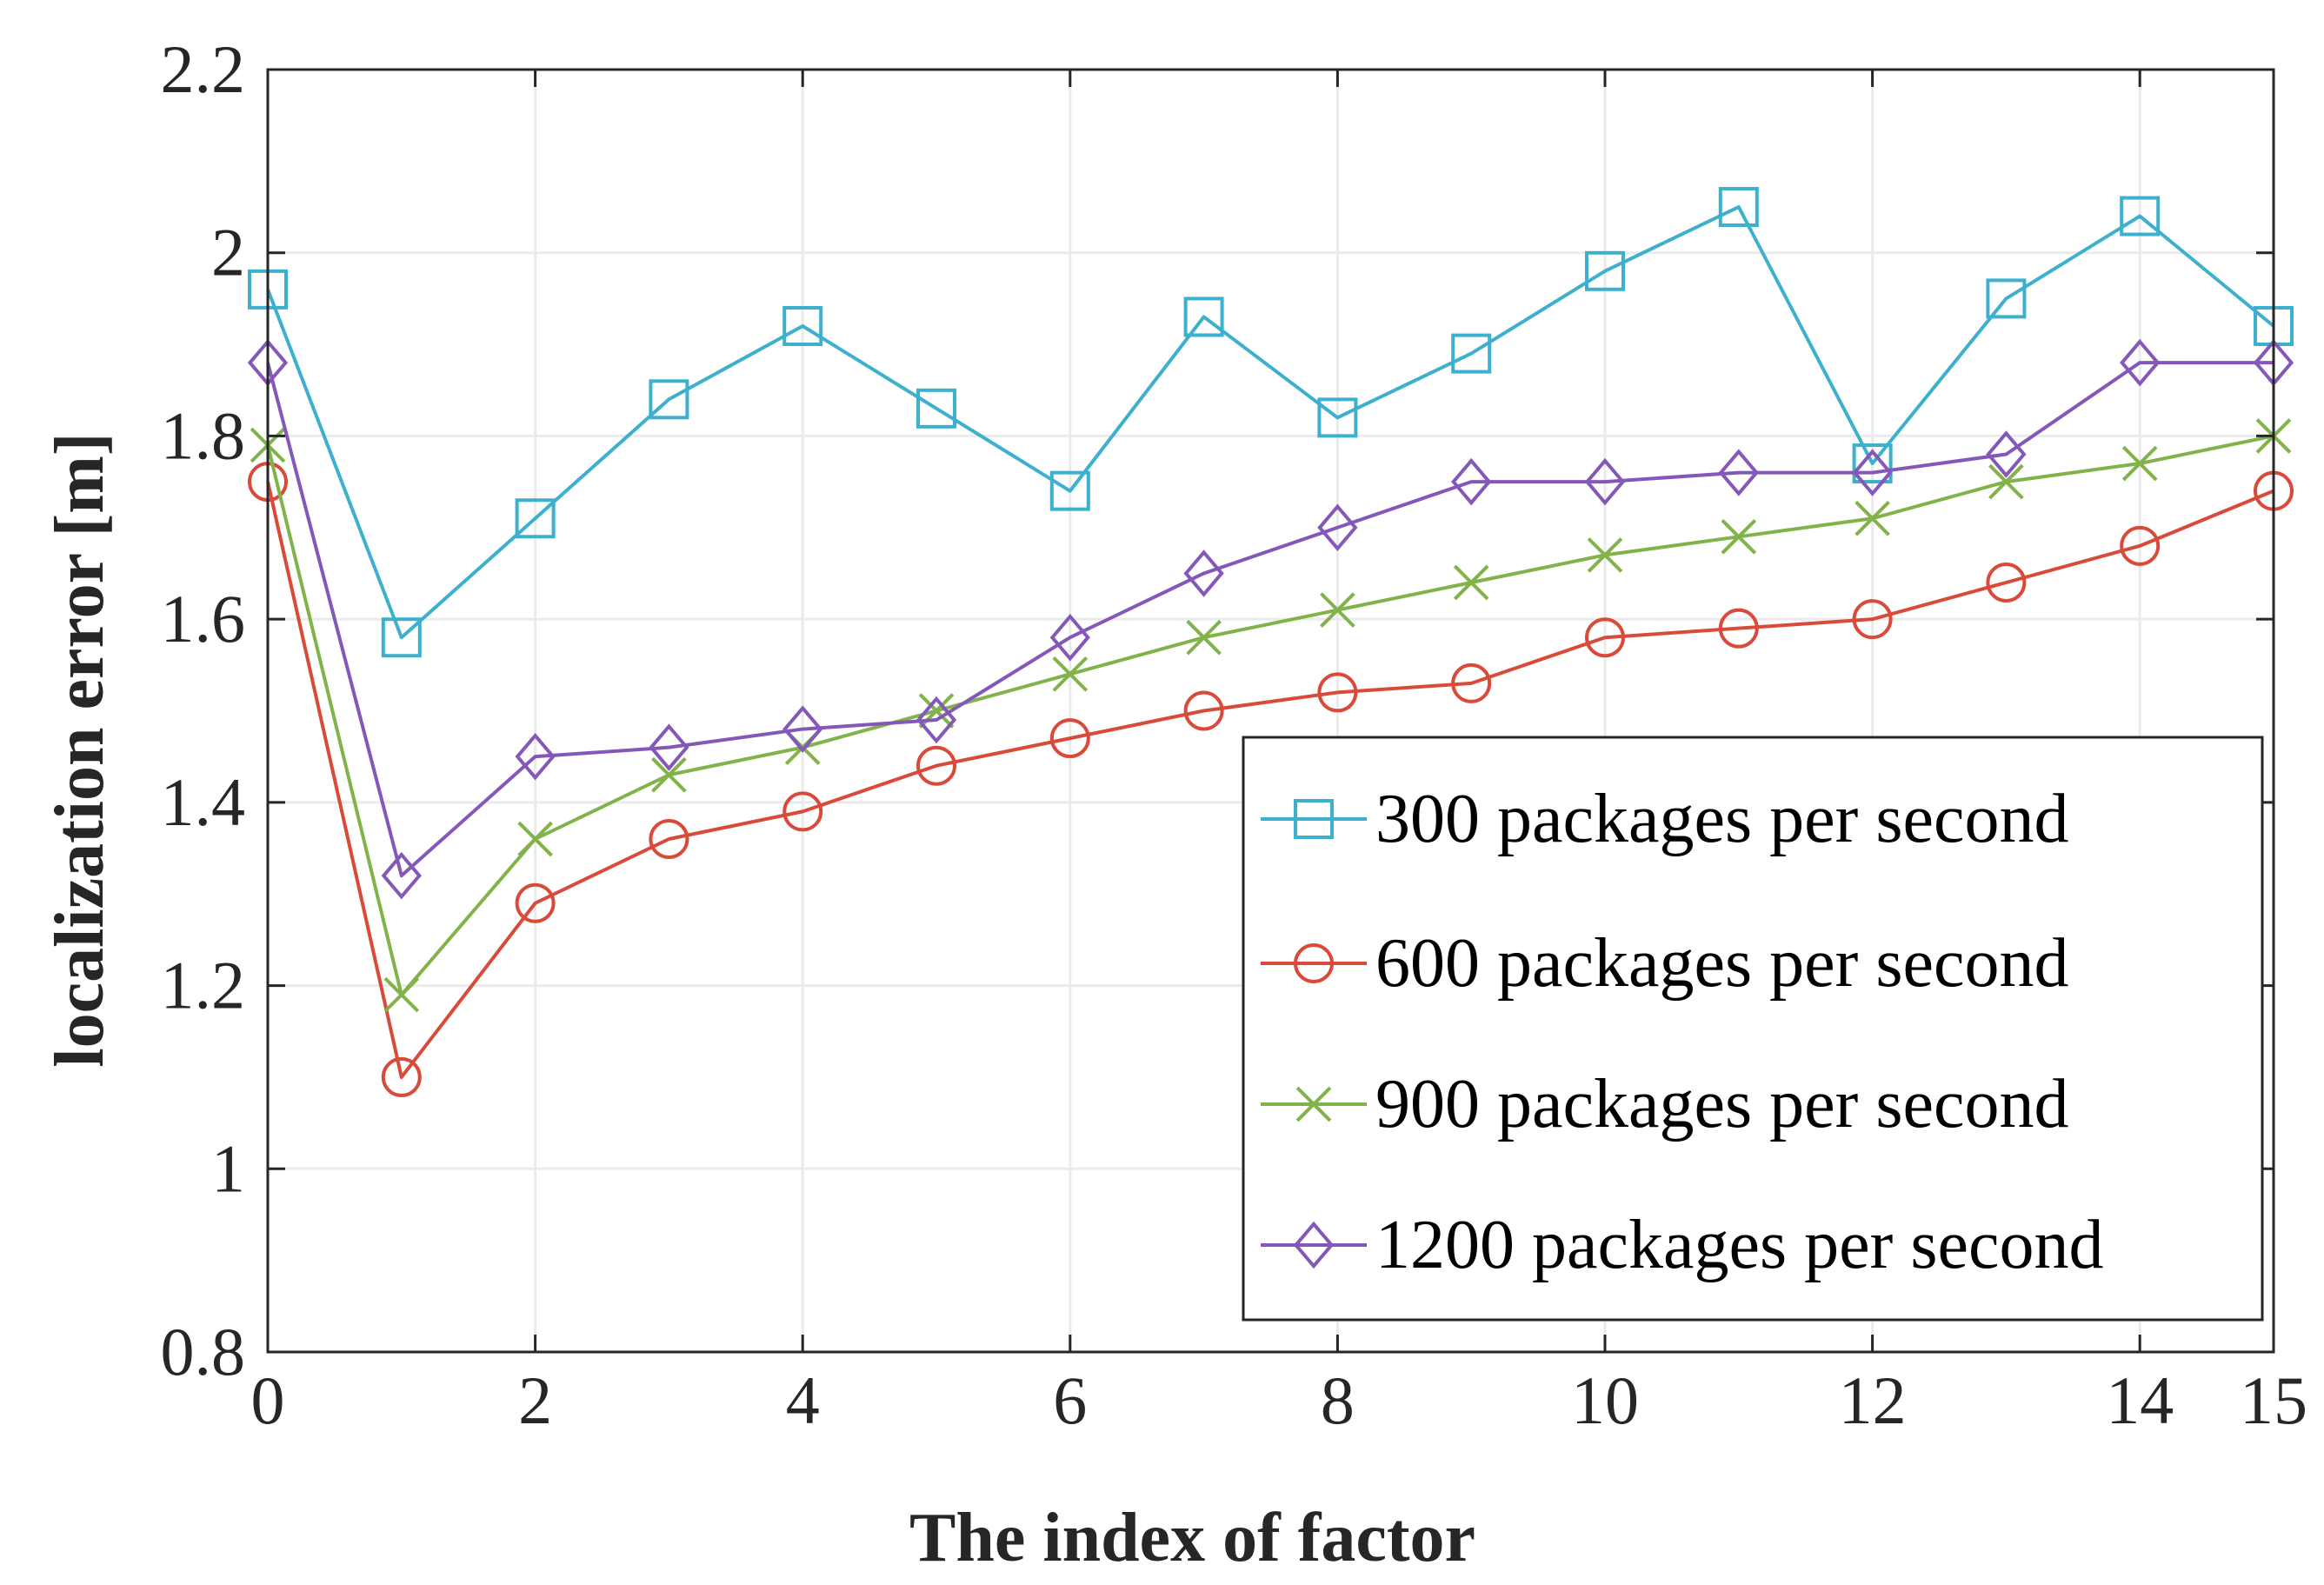 This screenshot has width=2324, height=1585. Describe the element at coordinates (803, 1400) in the screenshot. I see `x-tick-label: 4` at that location.